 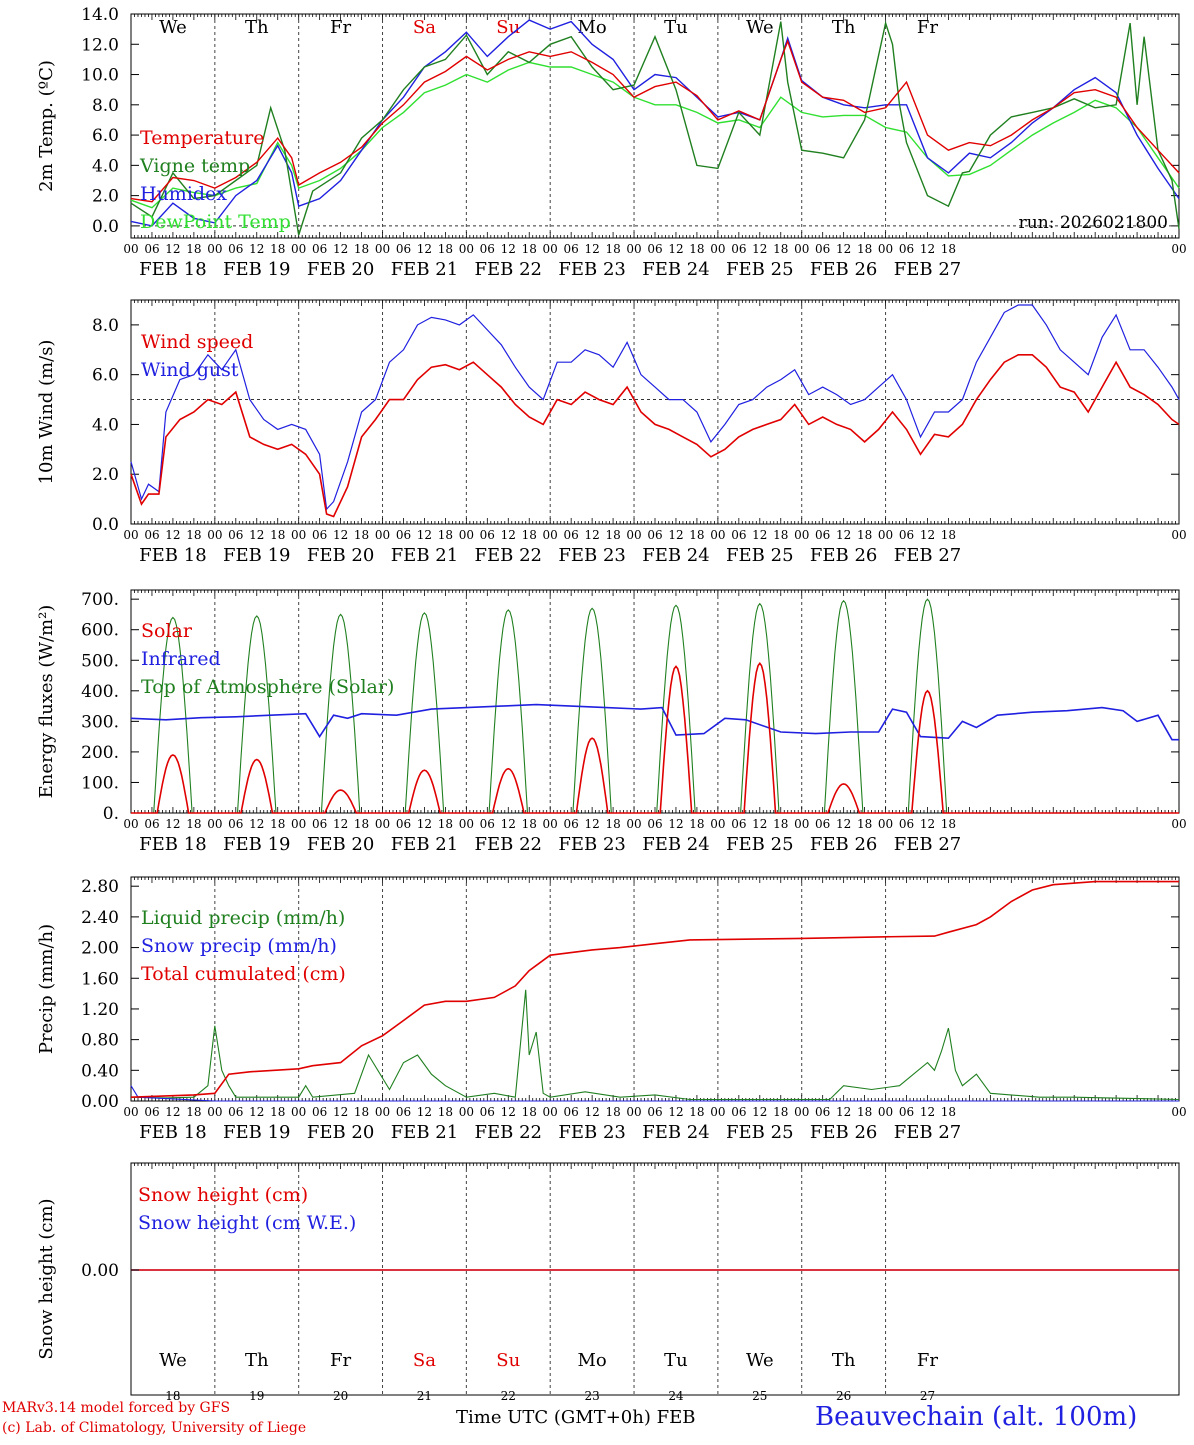 What do you see at coordinates (100, 1271) in the screenshot?
I see `y-tick-label: 0.00` at bounding box center [100, 1271].